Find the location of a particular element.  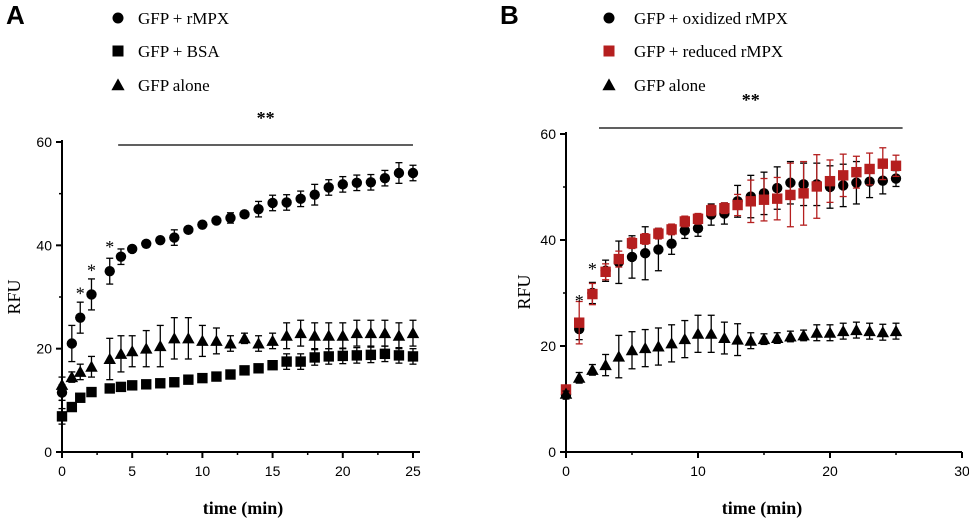

panel-label: B is located at coordinates (509, 15).